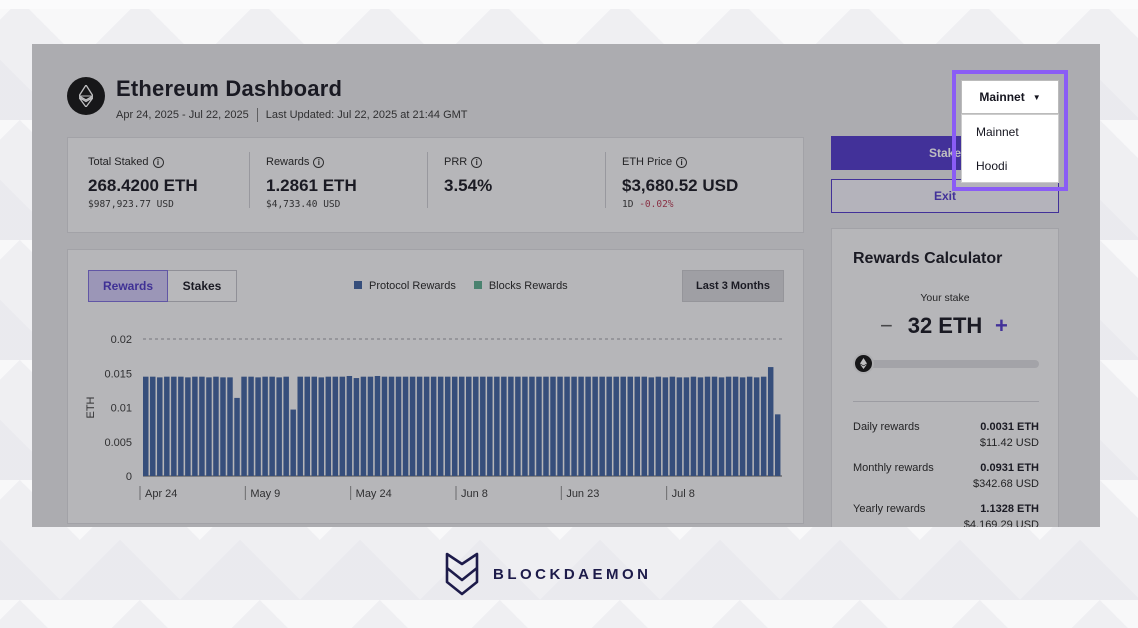 The width and height of the screenshot is (1138, 628). Describe the element at coordinates (118, 374) in the screenshot. I see `y-tick-label: 0.015` at that location.